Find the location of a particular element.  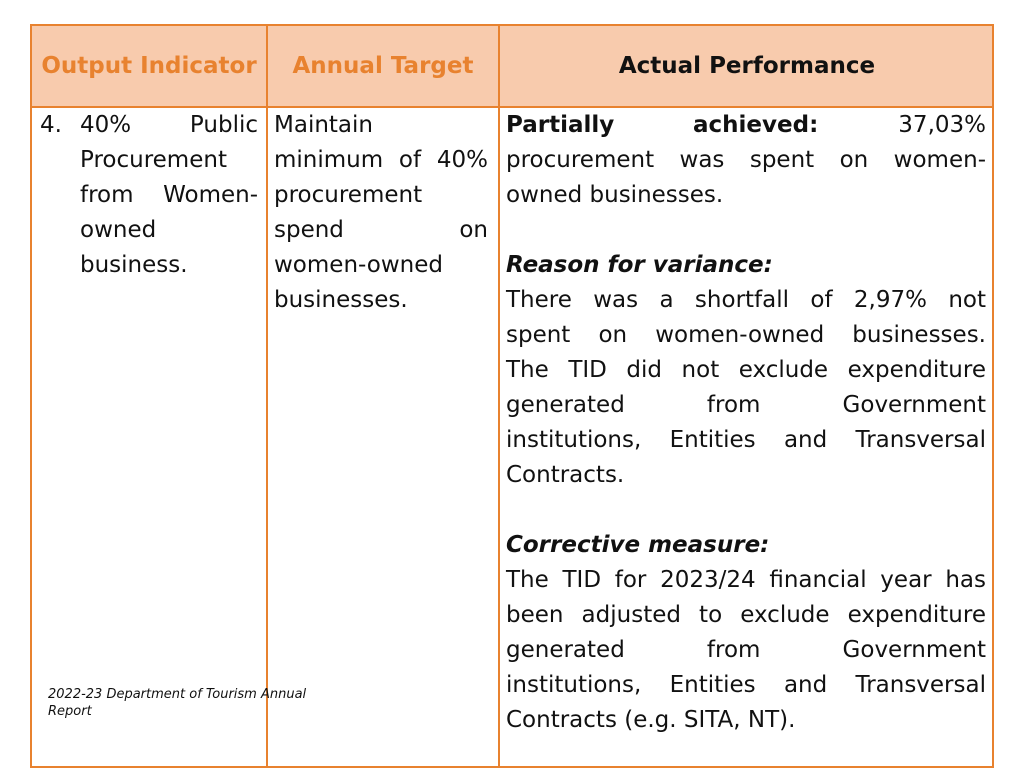

status-label: Partially achieved: is located at coordinates (662, 125).